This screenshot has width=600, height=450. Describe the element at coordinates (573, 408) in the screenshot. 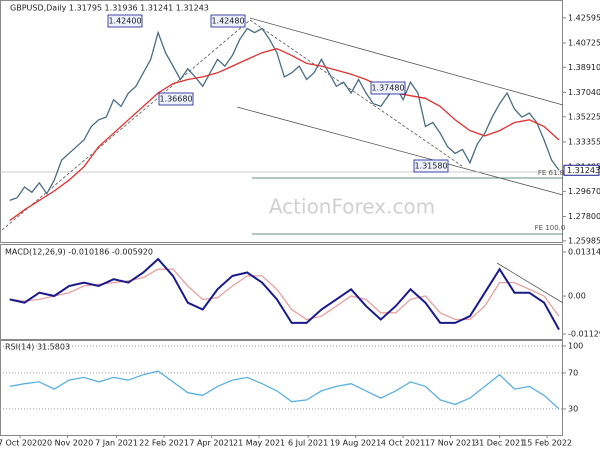

I see `y-tick-label: 30` at that location.